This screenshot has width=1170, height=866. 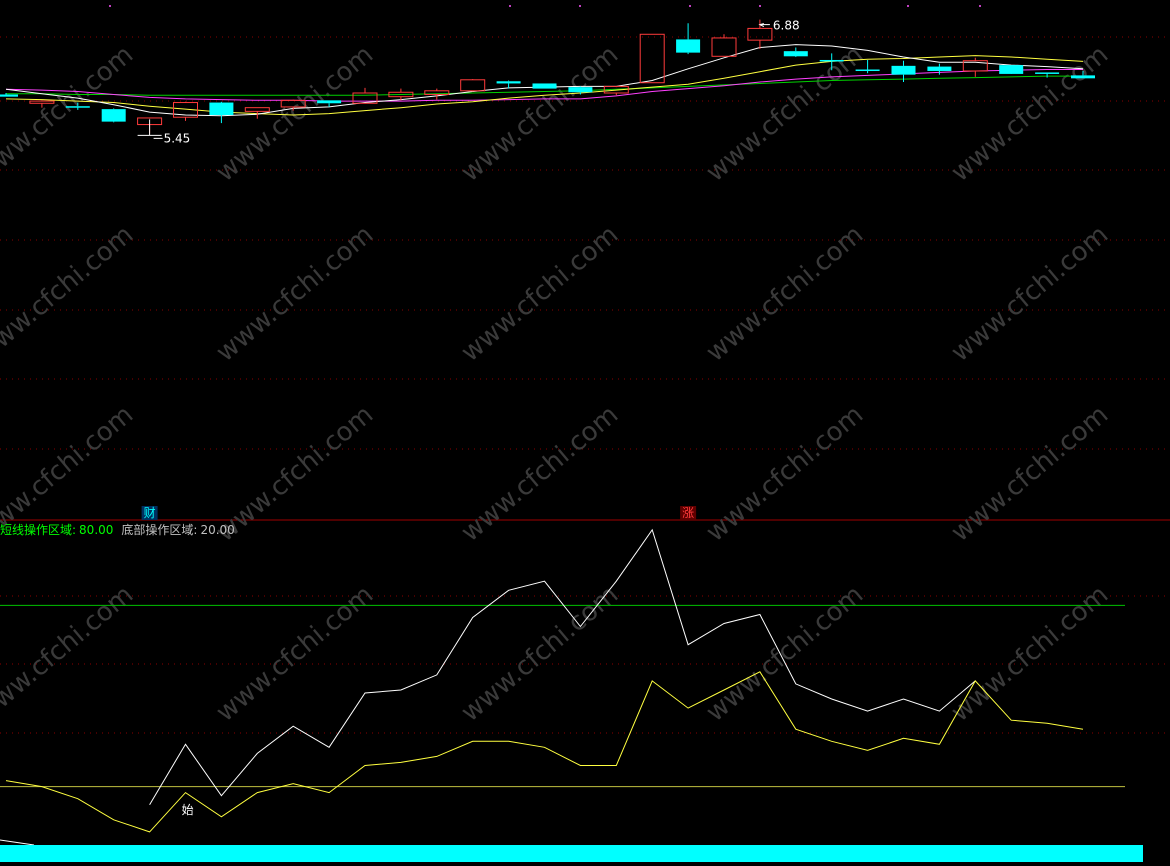 What do you see at coordinates (217, 530) in the screenshot?
I see `legend-bottom-value: 20.00` at bounding box center [217, 530].